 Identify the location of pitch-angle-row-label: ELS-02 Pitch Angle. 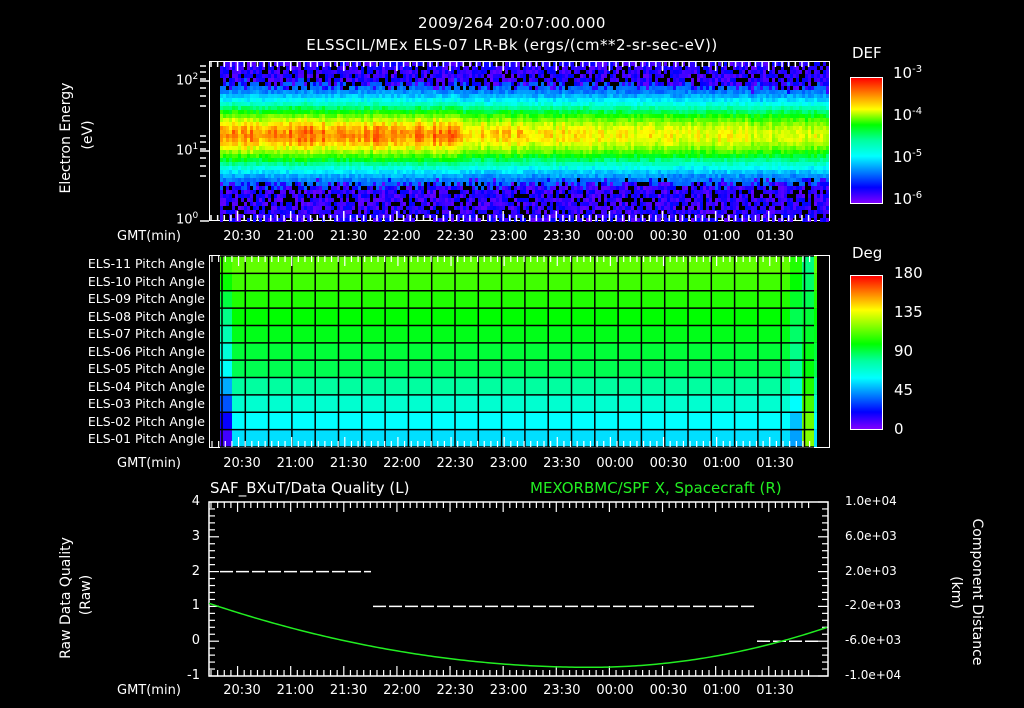
(146, 421).